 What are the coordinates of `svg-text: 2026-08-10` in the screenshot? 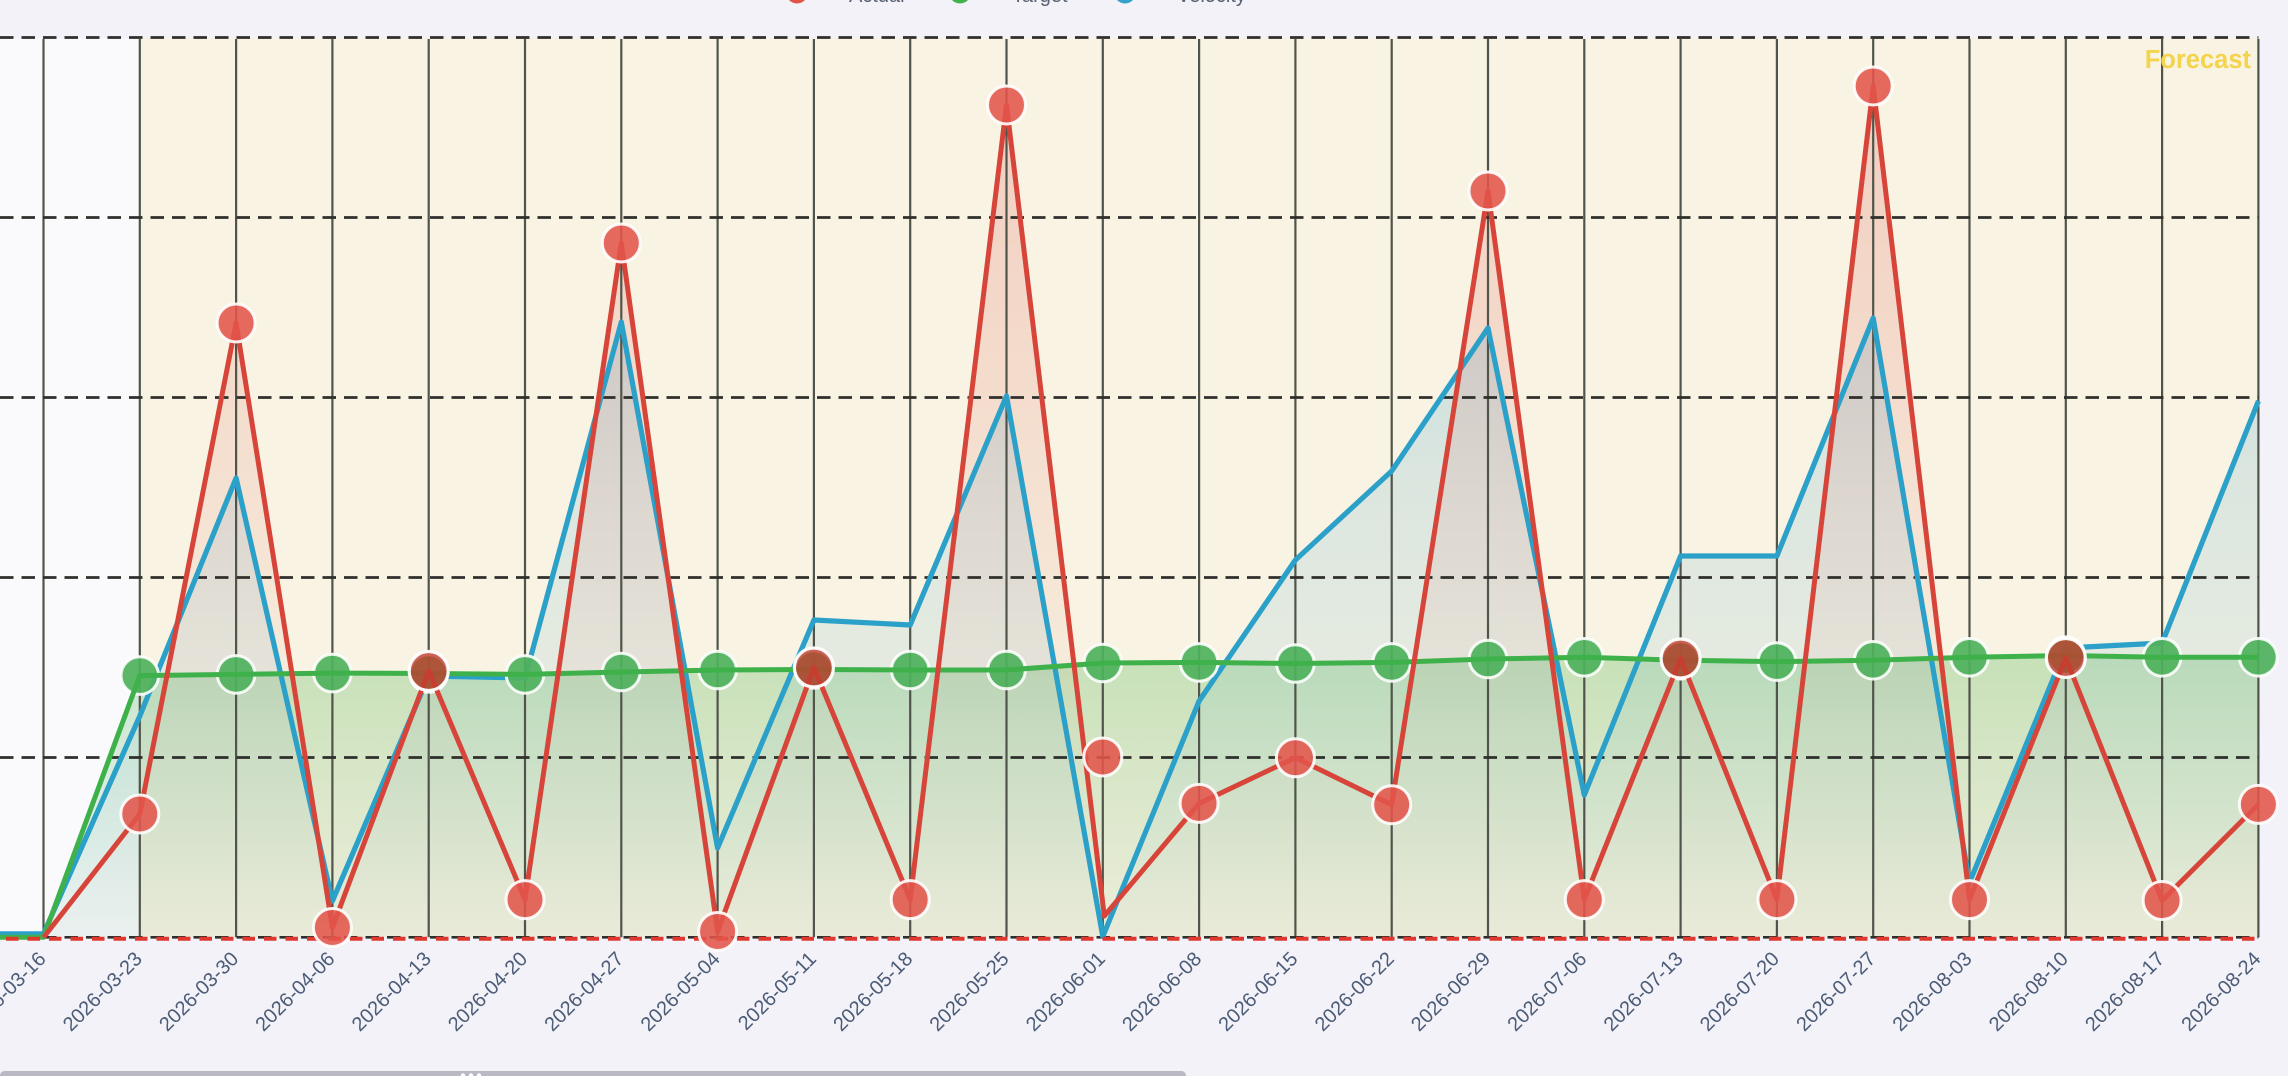 It's located at (2029, 992).